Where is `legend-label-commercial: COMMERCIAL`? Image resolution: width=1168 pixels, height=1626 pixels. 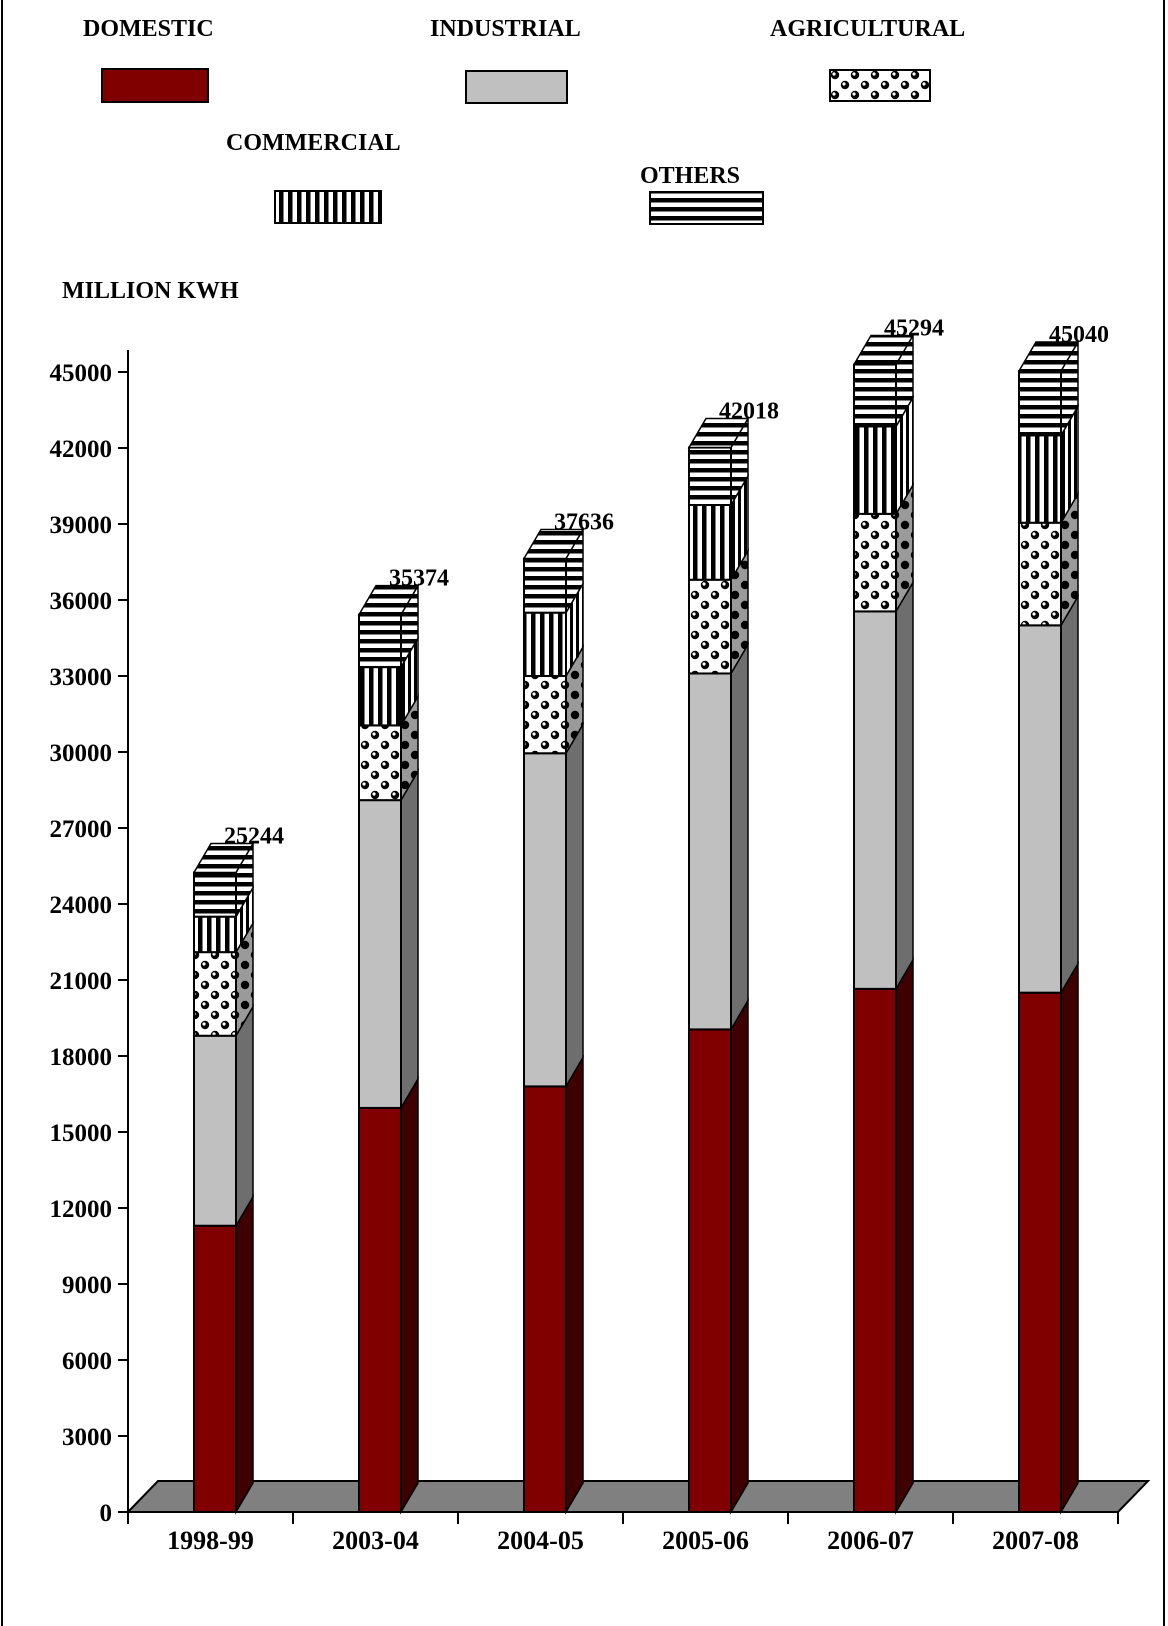 legend-label-commercial: COMMERCIAL is located at coordinates (313, 143).